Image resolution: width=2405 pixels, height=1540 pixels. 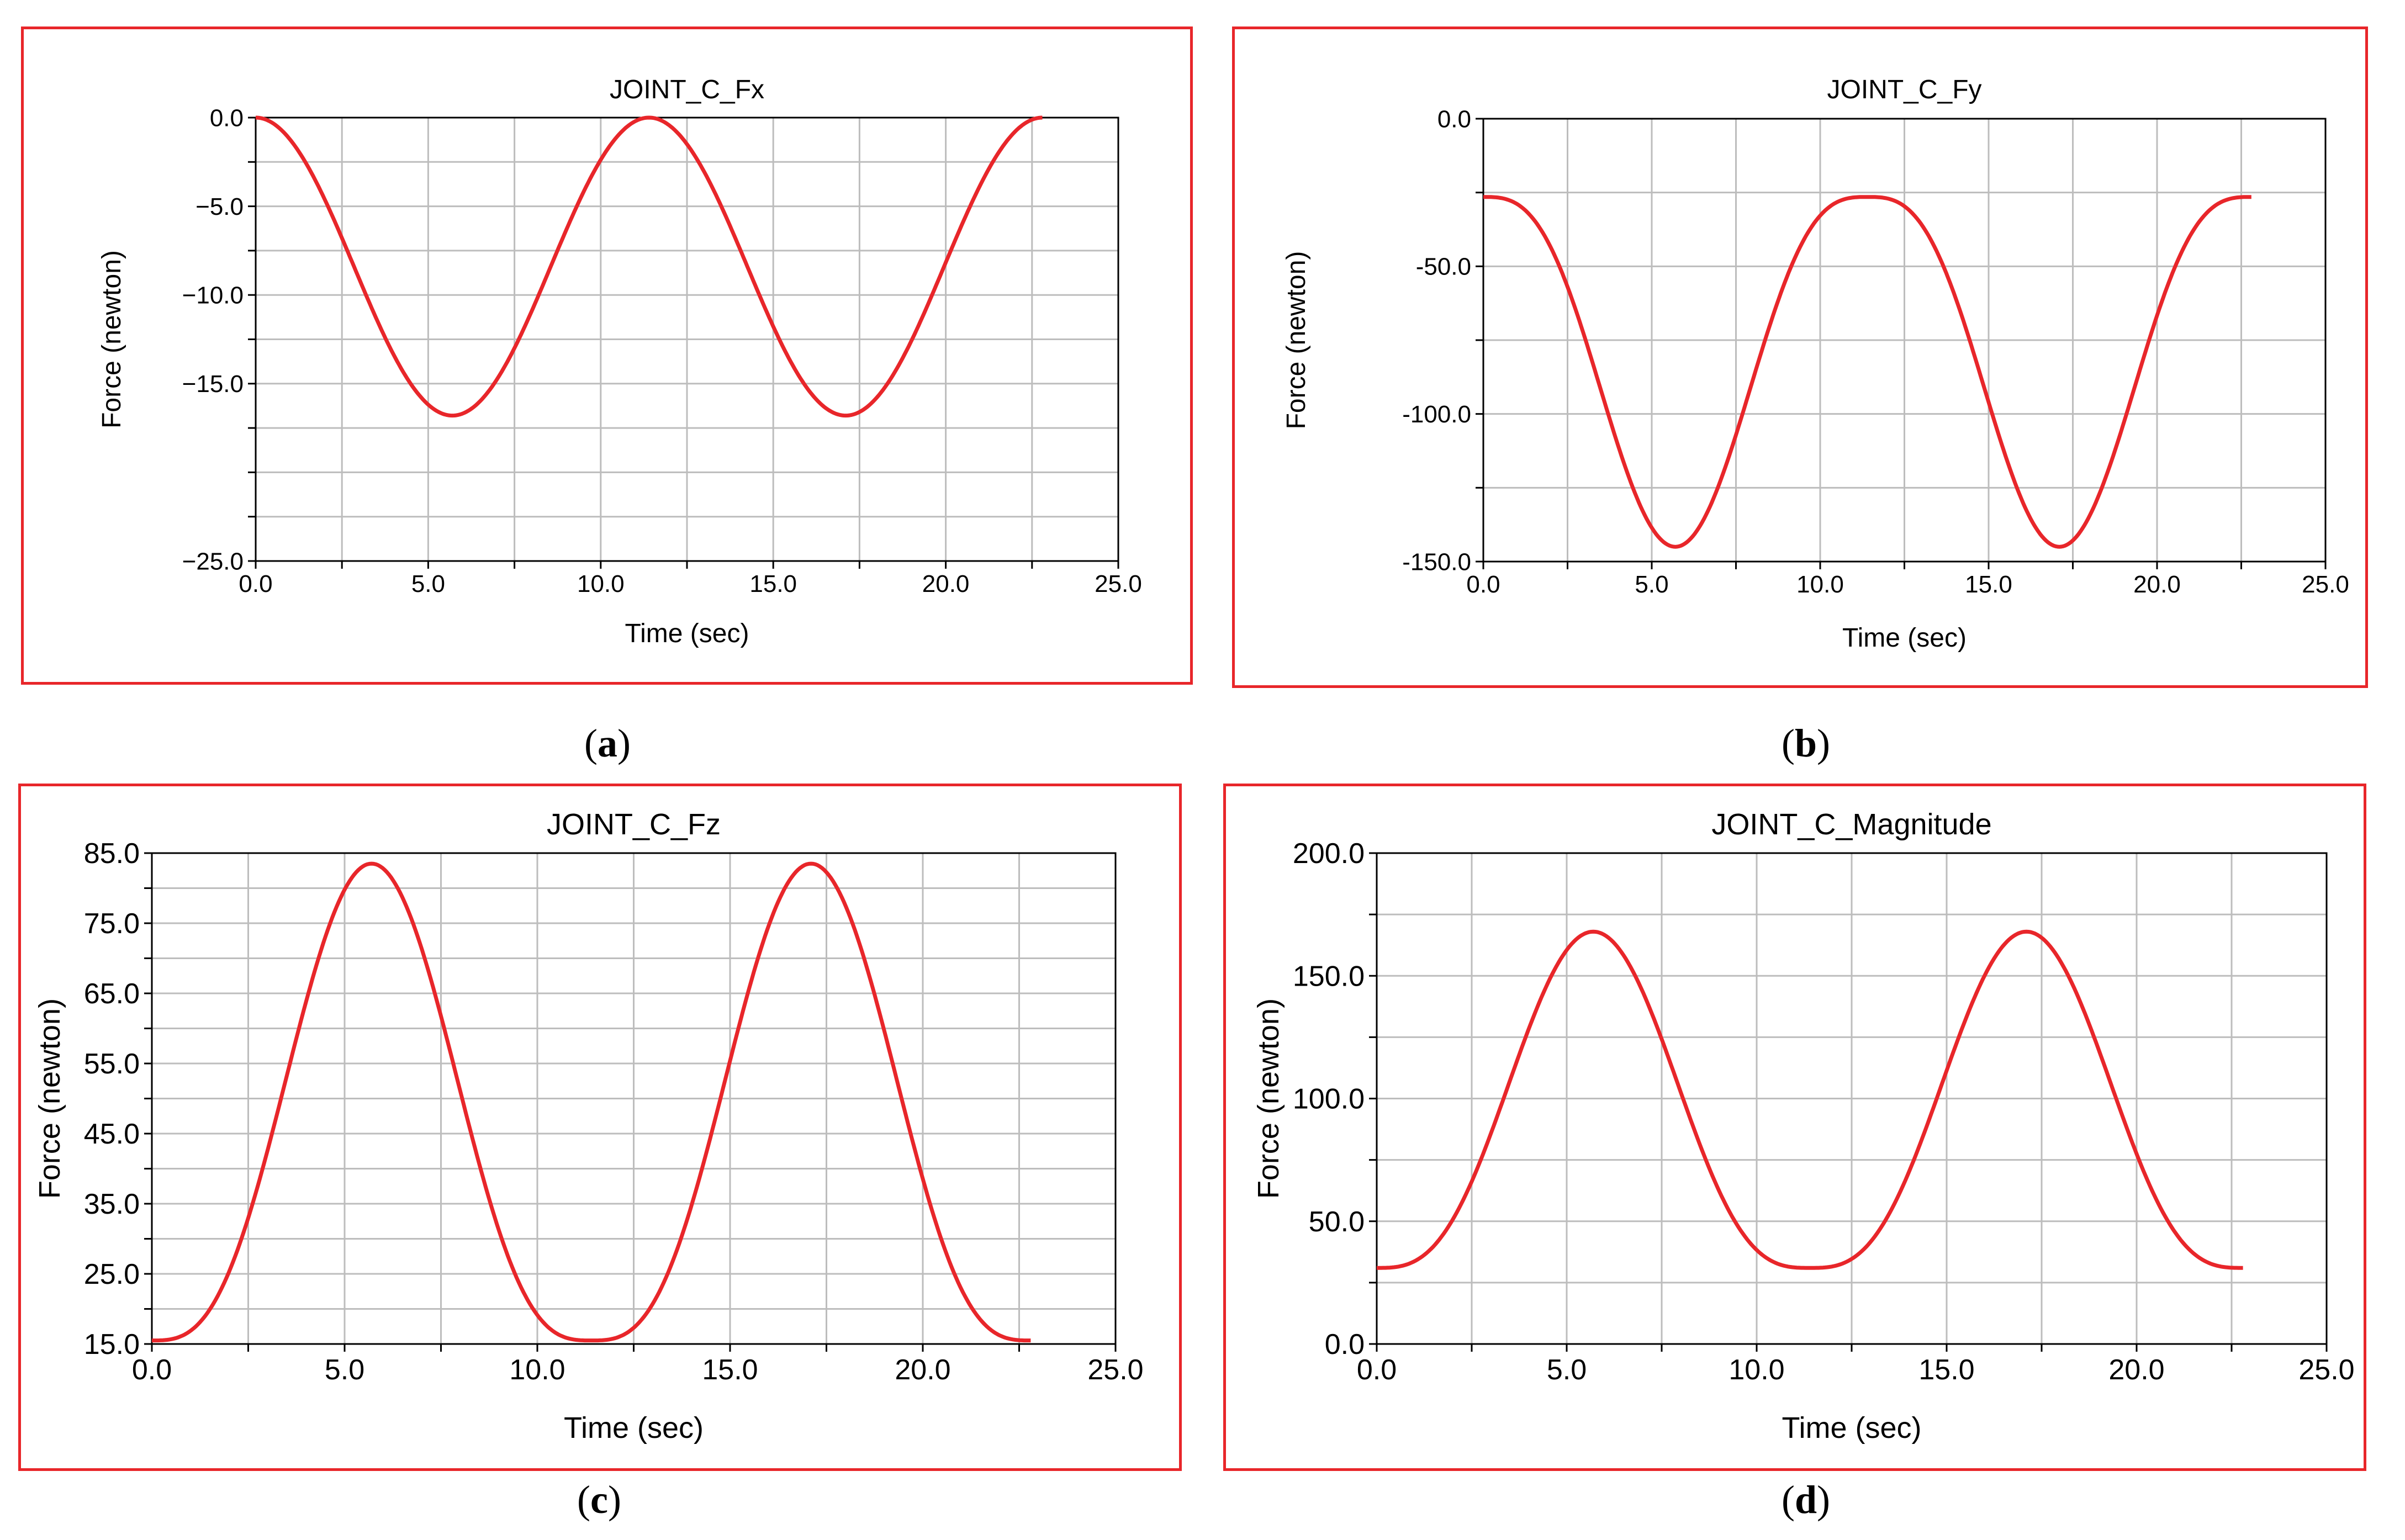 What do you see at coordinates (1805, 743) in the screenshot?
I see `caption-b: (b)` at bounding box center [1805, 743].